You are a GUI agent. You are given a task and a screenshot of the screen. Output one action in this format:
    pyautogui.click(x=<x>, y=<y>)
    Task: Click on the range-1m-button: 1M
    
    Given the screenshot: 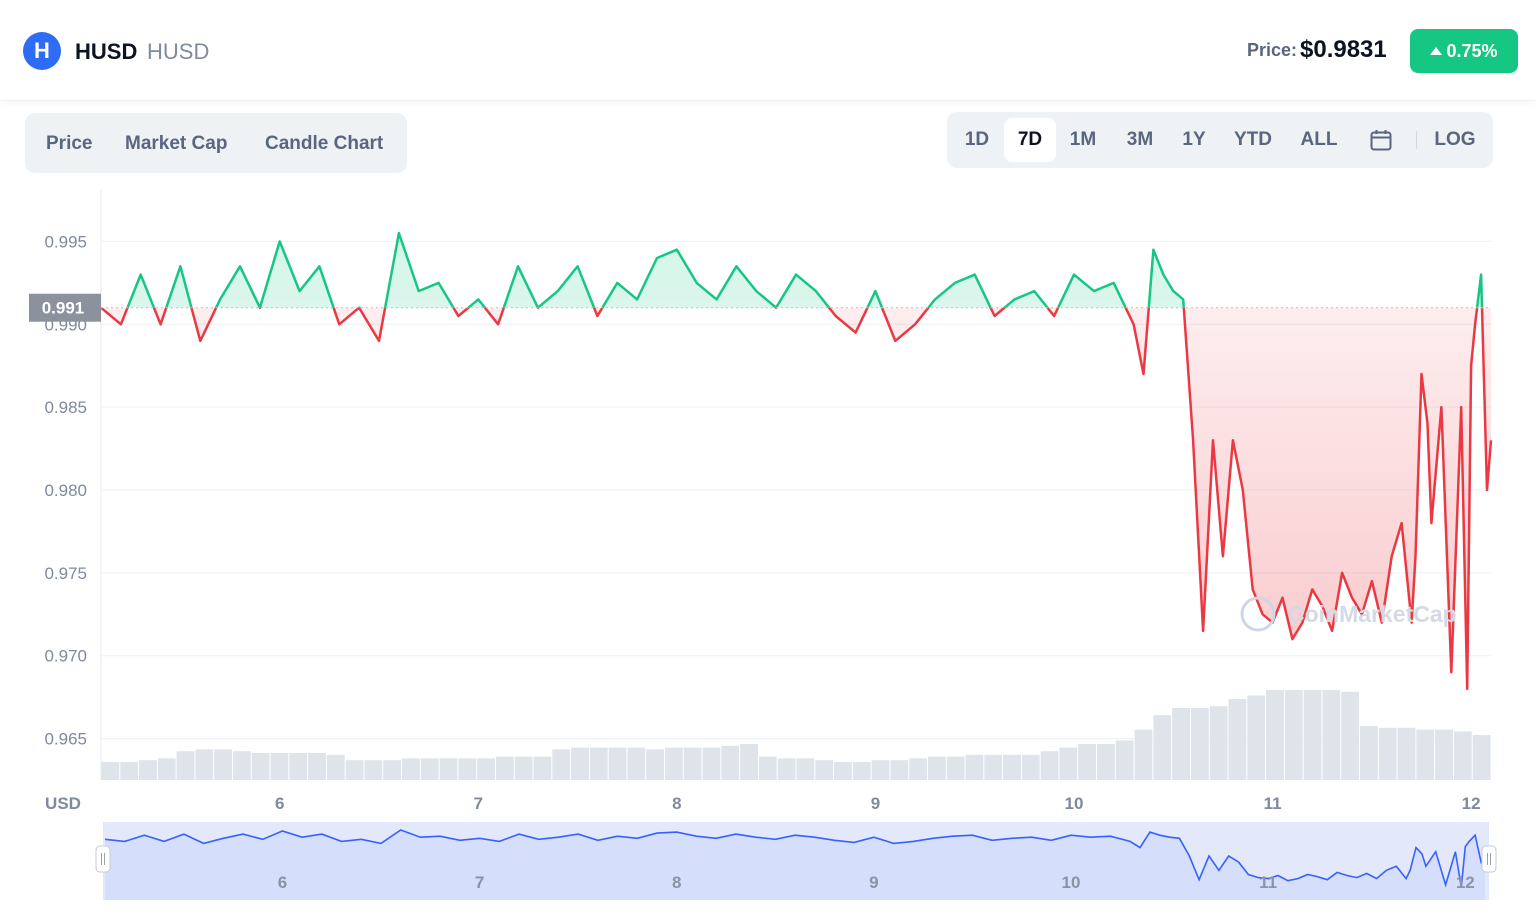 What is the action you would take?
    pyautogui.click(x=1083, y=139)
    